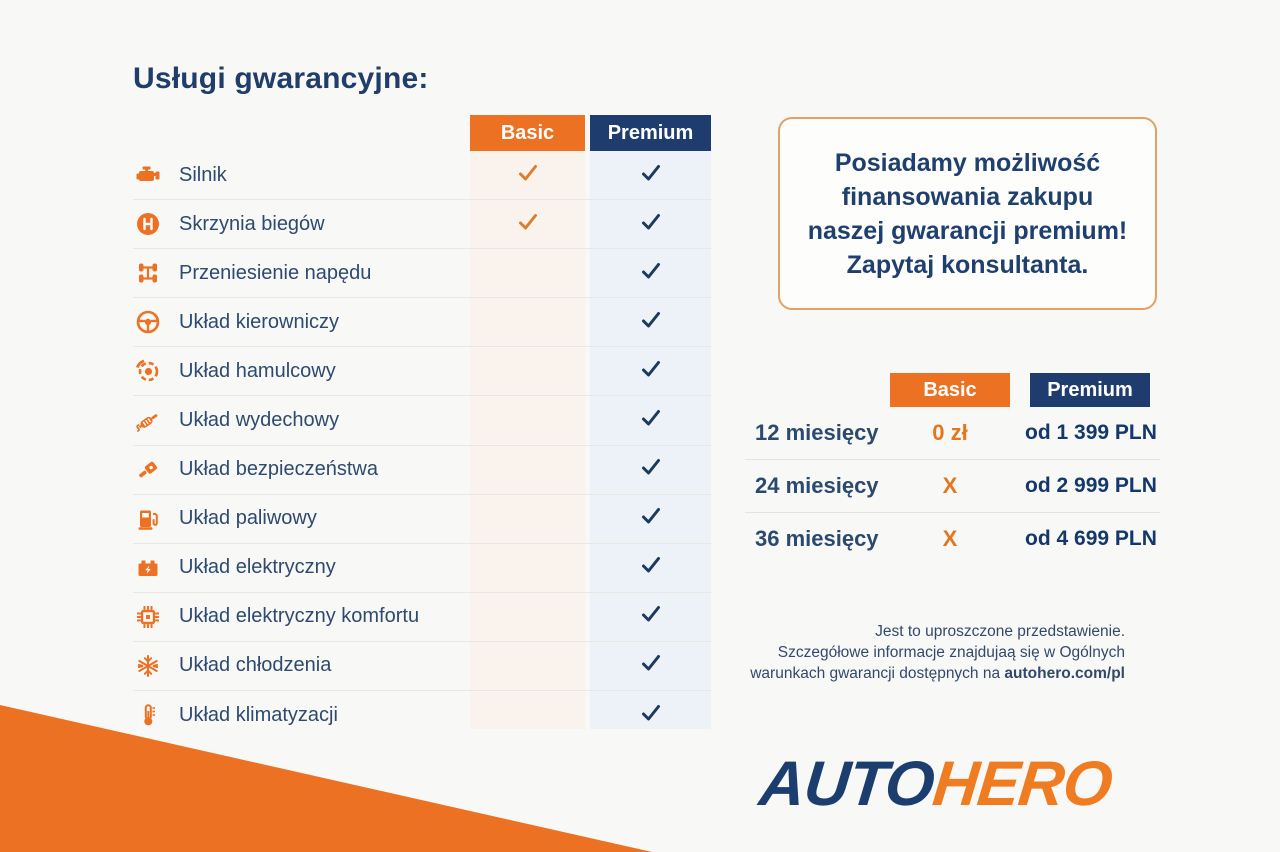 This screenshot has height=852, width=1280. Describe the element at coordinates (1064, 673) in the screenshot. I see `website-url: autohero.com/pl` at that location.